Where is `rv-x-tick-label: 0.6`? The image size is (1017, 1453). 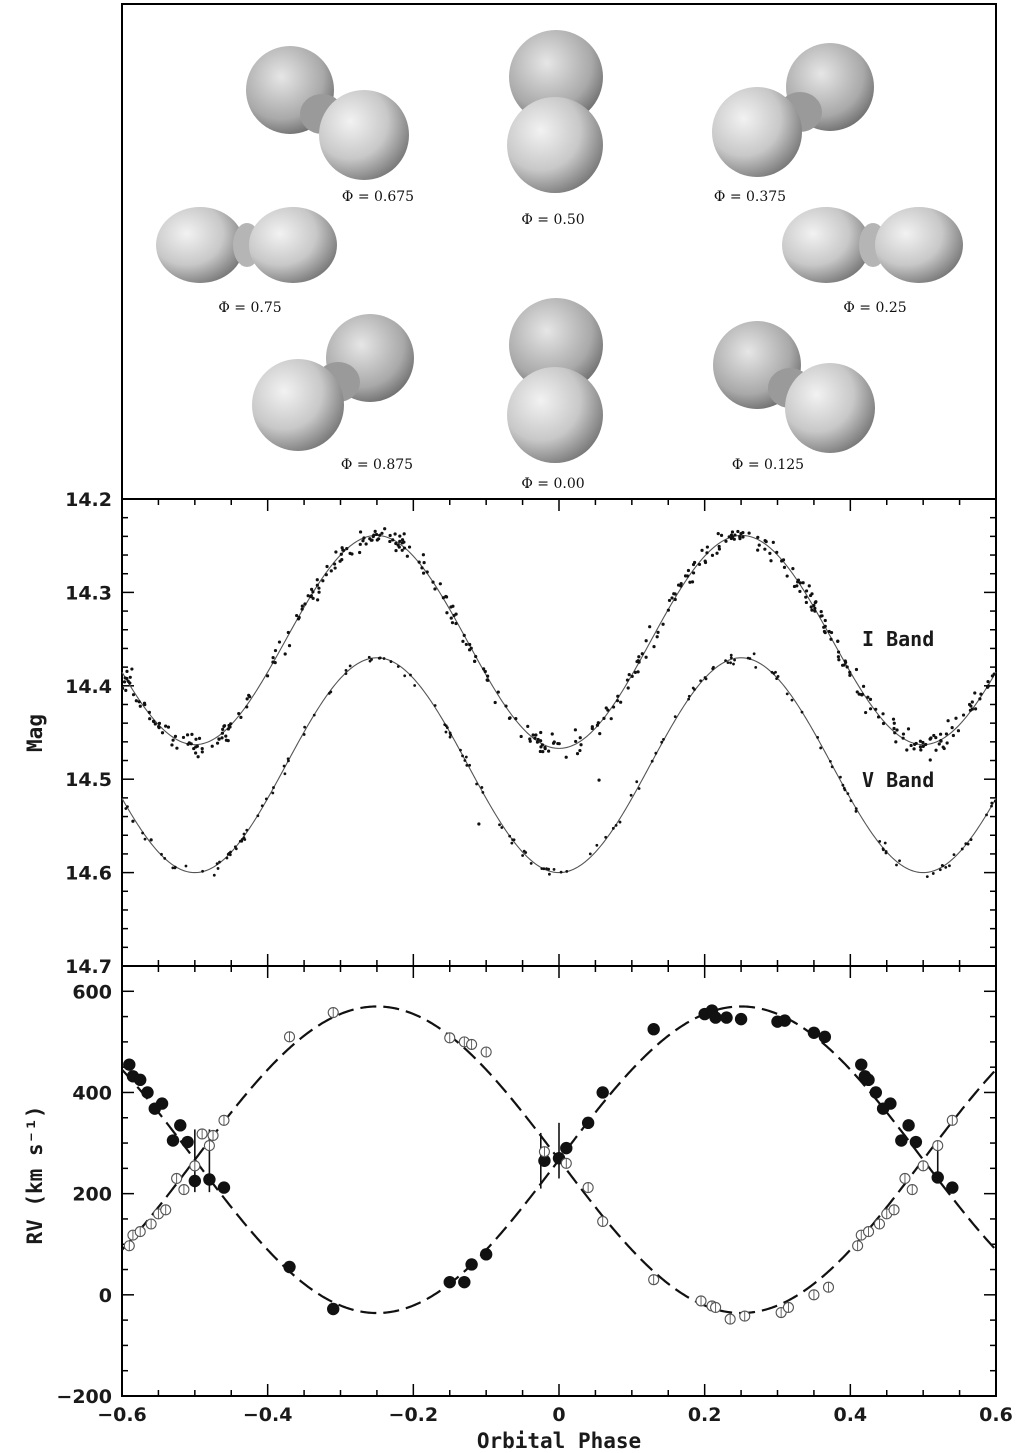 rv-x-tick-label: 0.6 is located at coordinates (996, 1415).